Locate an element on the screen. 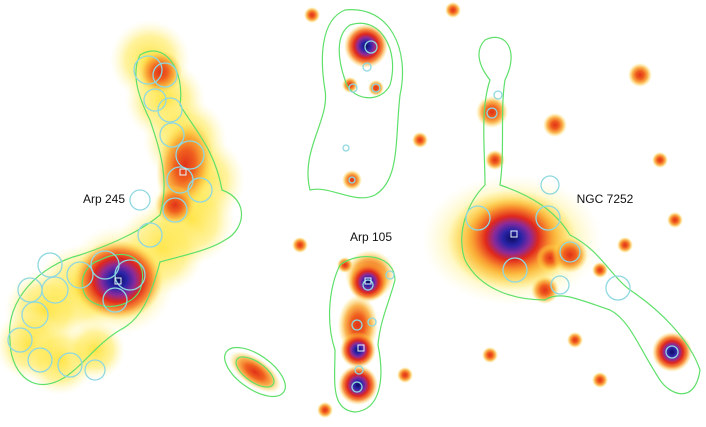 The width and height of the screenshot is (706, 427). panel-label: NGC 7252 is located at coordinates (605, 199).